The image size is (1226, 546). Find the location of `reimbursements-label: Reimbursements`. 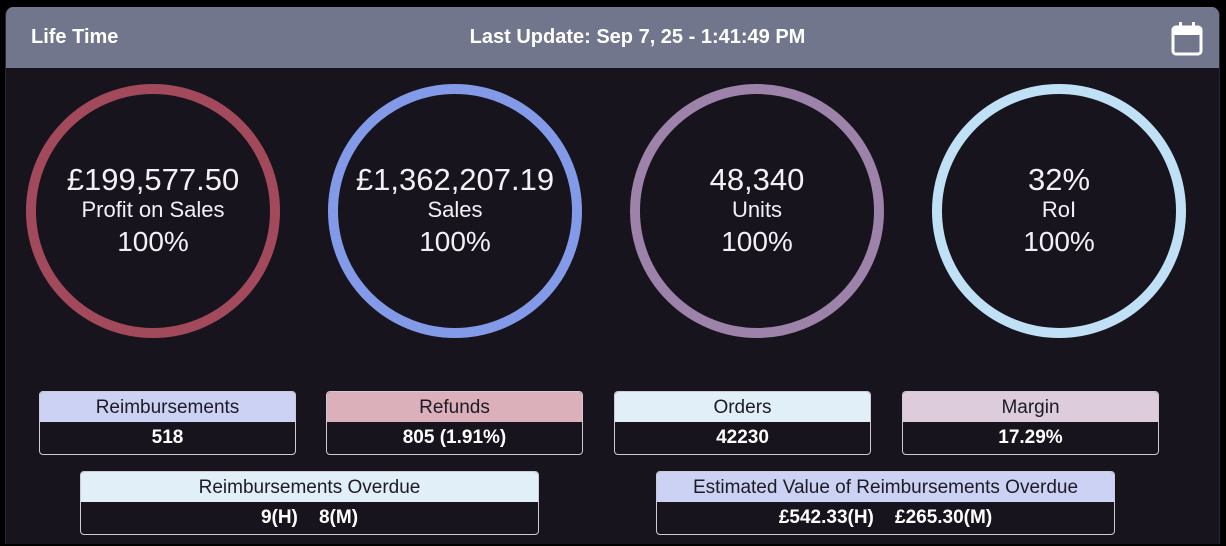

reimbursements-label: Reimbursements is located at coordinates (167, 407).